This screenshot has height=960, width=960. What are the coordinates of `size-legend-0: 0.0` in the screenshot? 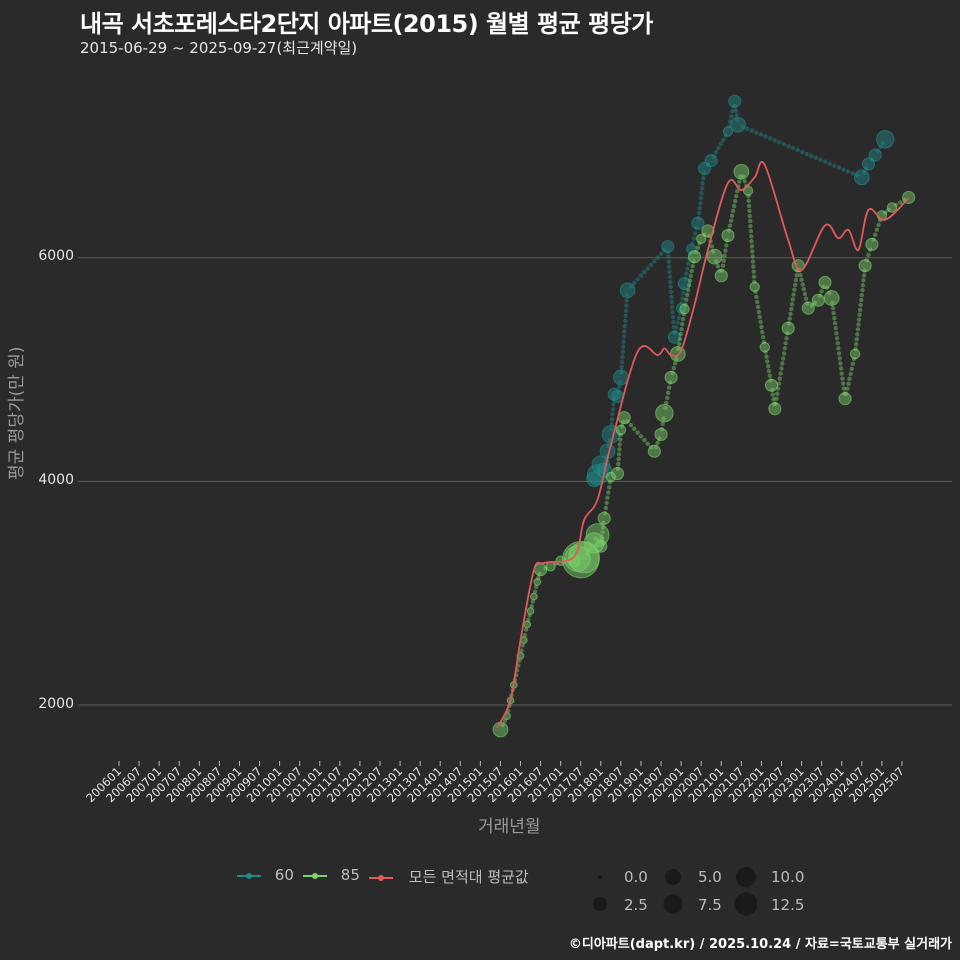 It's located at (636, 877).